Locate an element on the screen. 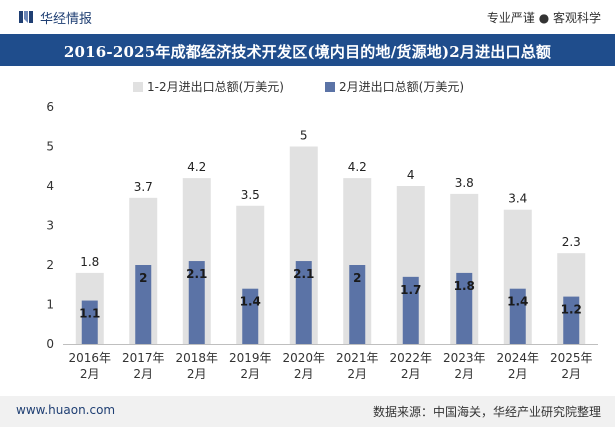  y-axis: 0 1 2 3 4 5 6 is located at coordinates (50, 225).